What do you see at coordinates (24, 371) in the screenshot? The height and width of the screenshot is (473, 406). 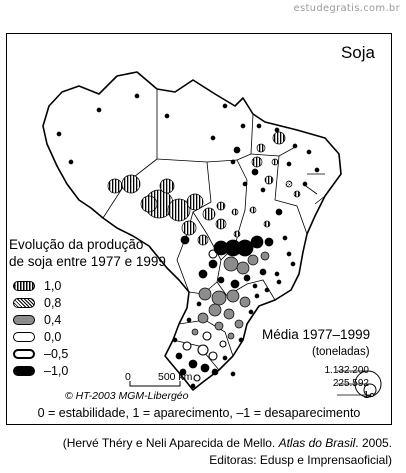 I see `black-swatch` at bounding box center [24, 371].